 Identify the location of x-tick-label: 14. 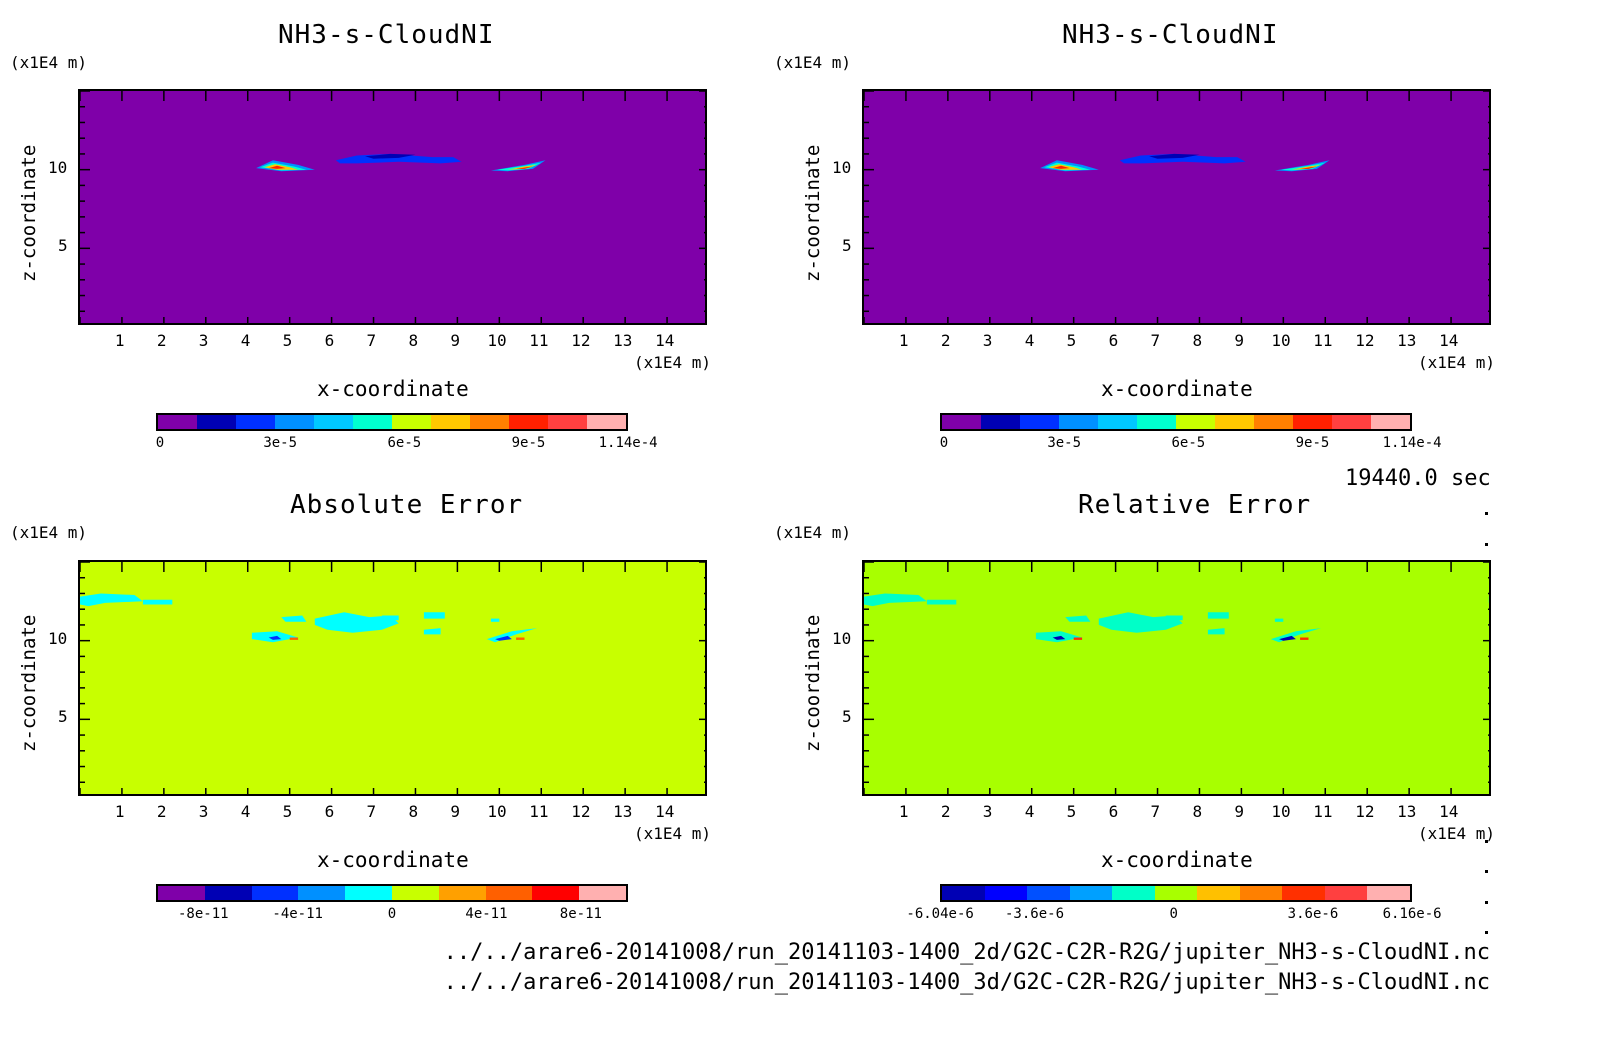
(1449, 811).